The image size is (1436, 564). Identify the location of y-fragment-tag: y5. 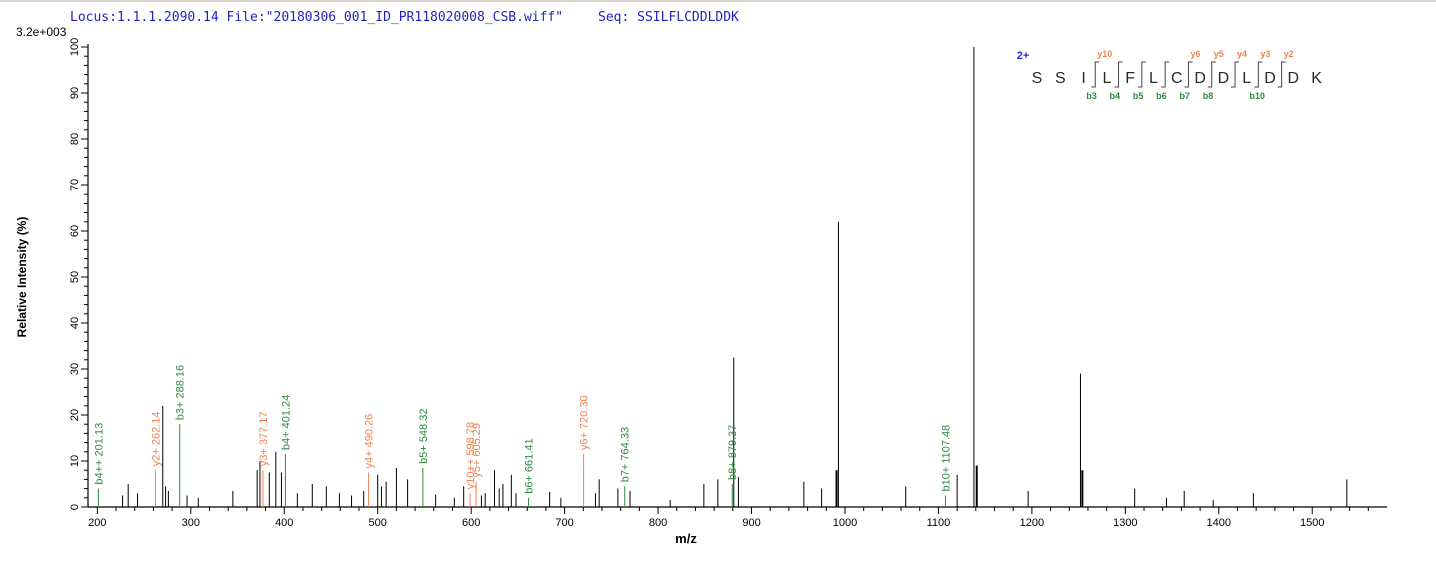
(1219, 54).